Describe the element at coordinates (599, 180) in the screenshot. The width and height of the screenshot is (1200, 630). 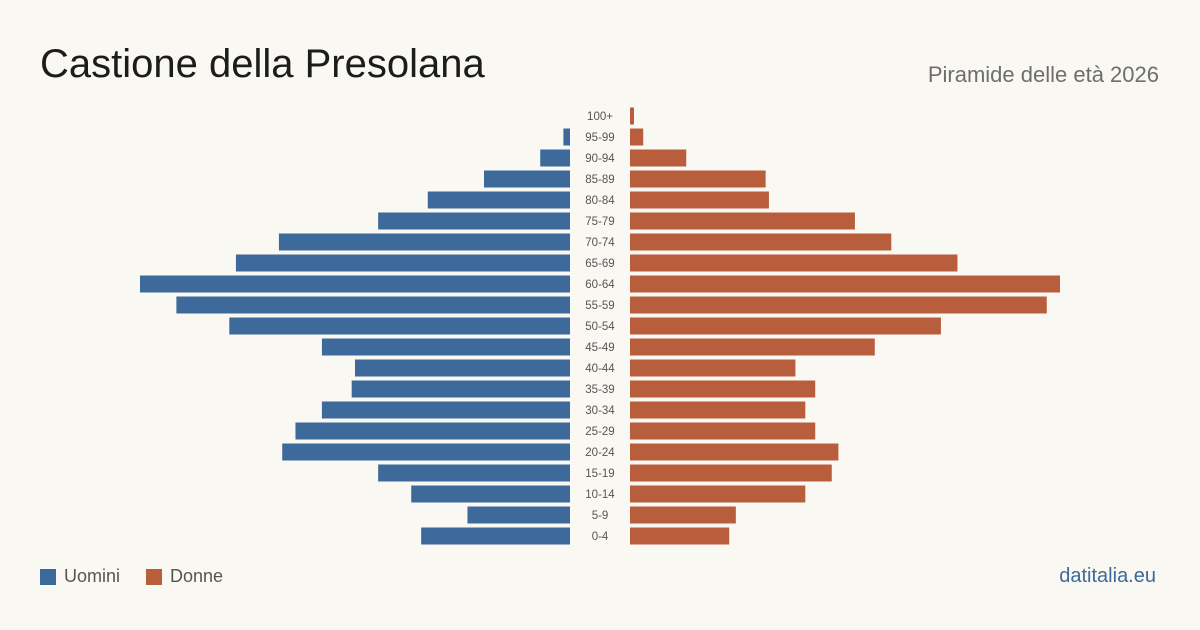
I see `age-label-85-89: 85-89` at that location.